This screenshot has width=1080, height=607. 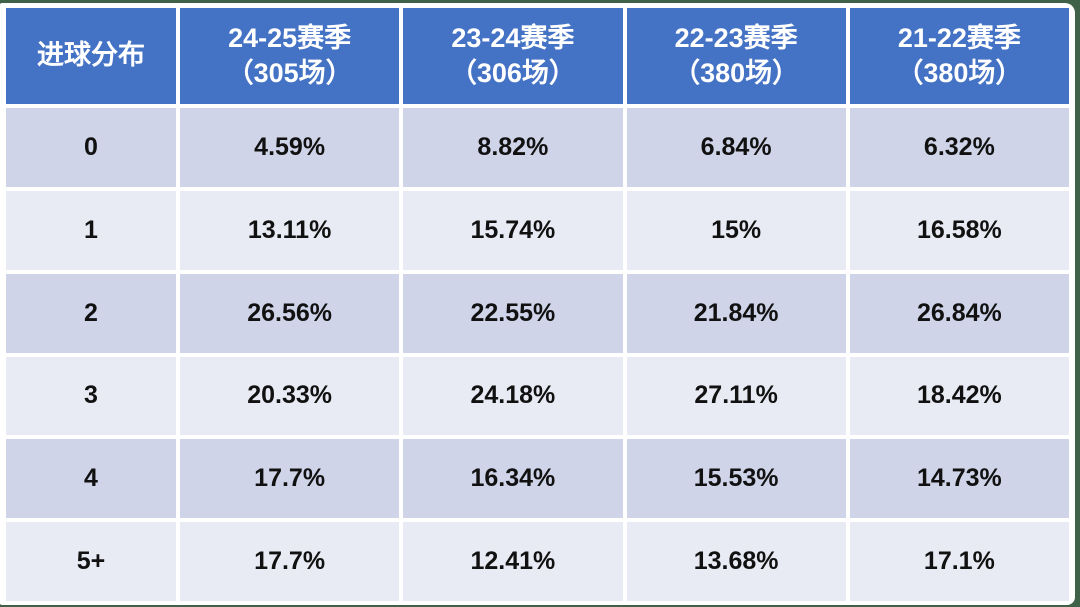 I want to click on row-label-goals-3: 3, so click(x=91, y=396).